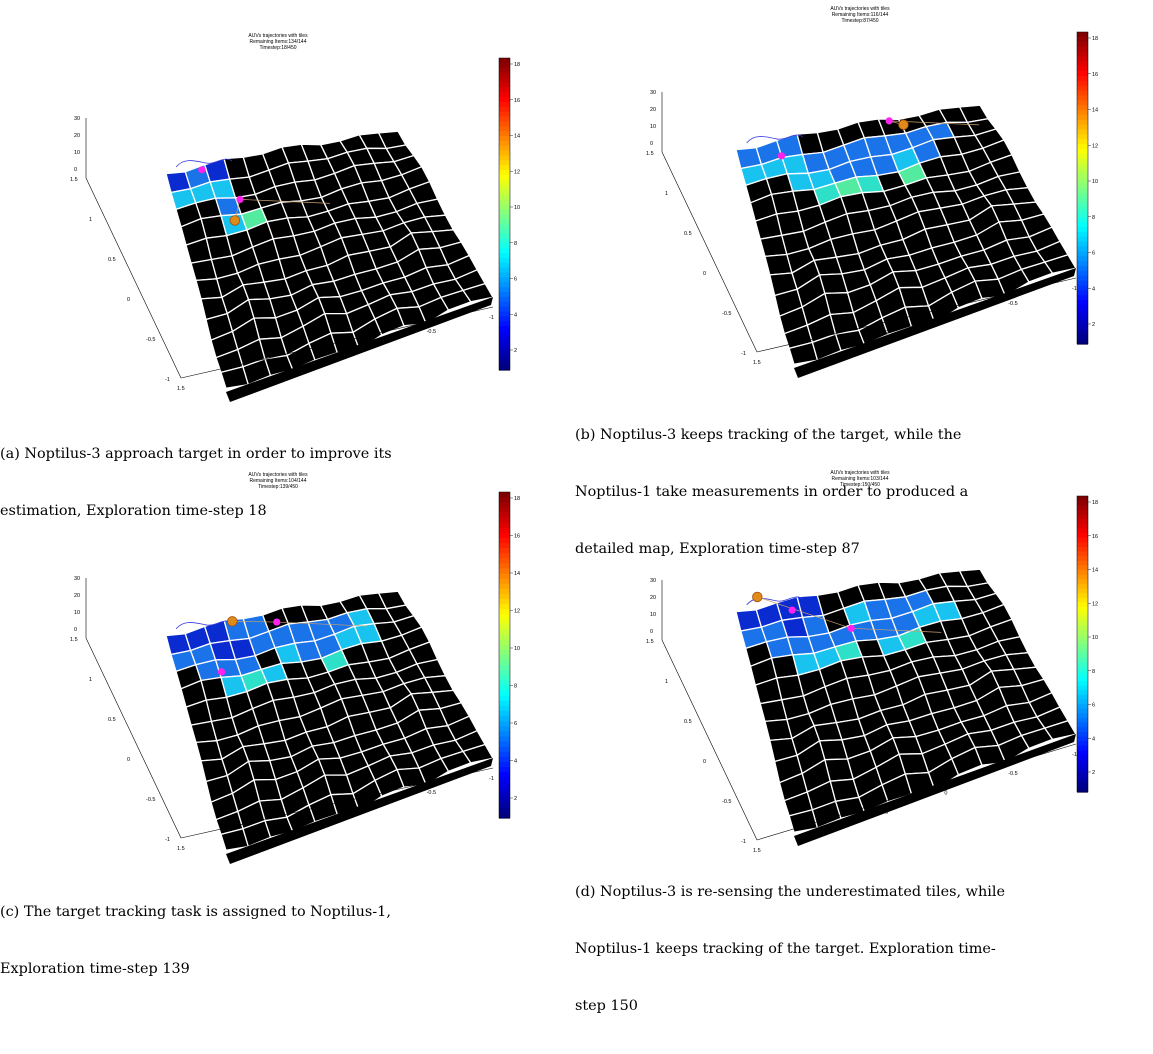 The width and height of the screenshot is (1153, 1054). Describe the element at coordinates (282, 714) in the screenshot. I see `axes: 30 20 10 0 1.5 1 0.5 0 -0.5 -1 1.5 1 0.5 0 -0.5 -1` at that location.